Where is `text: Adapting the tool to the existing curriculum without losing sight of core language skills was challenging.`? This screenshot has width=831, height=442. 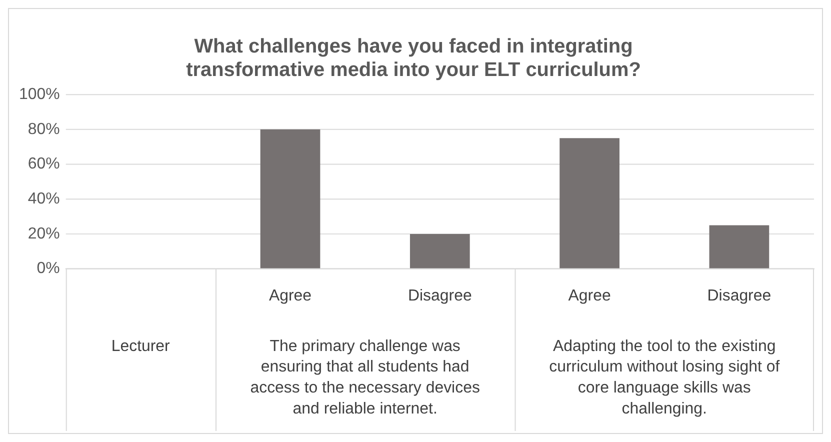
text: Adapting the tool to the existing curriculum without losing sight of core language skills was challenging. is located at coordinates (664, 378).